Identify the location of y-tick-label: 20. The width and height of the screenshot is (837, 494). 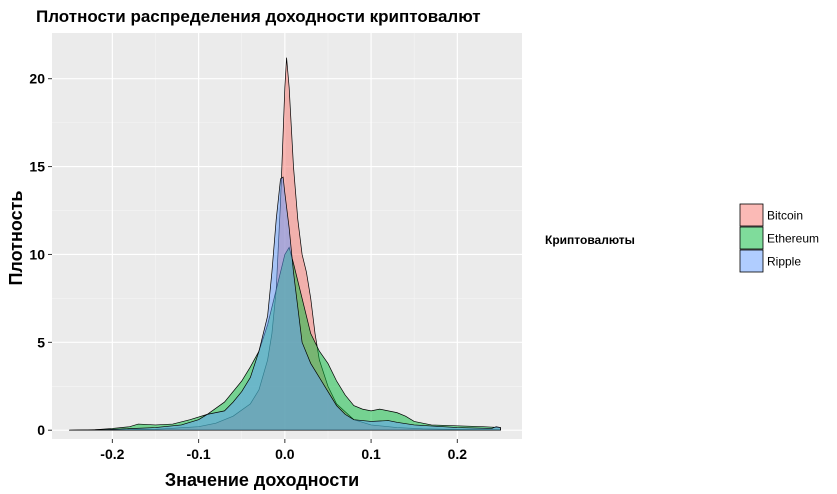
(37, 79).